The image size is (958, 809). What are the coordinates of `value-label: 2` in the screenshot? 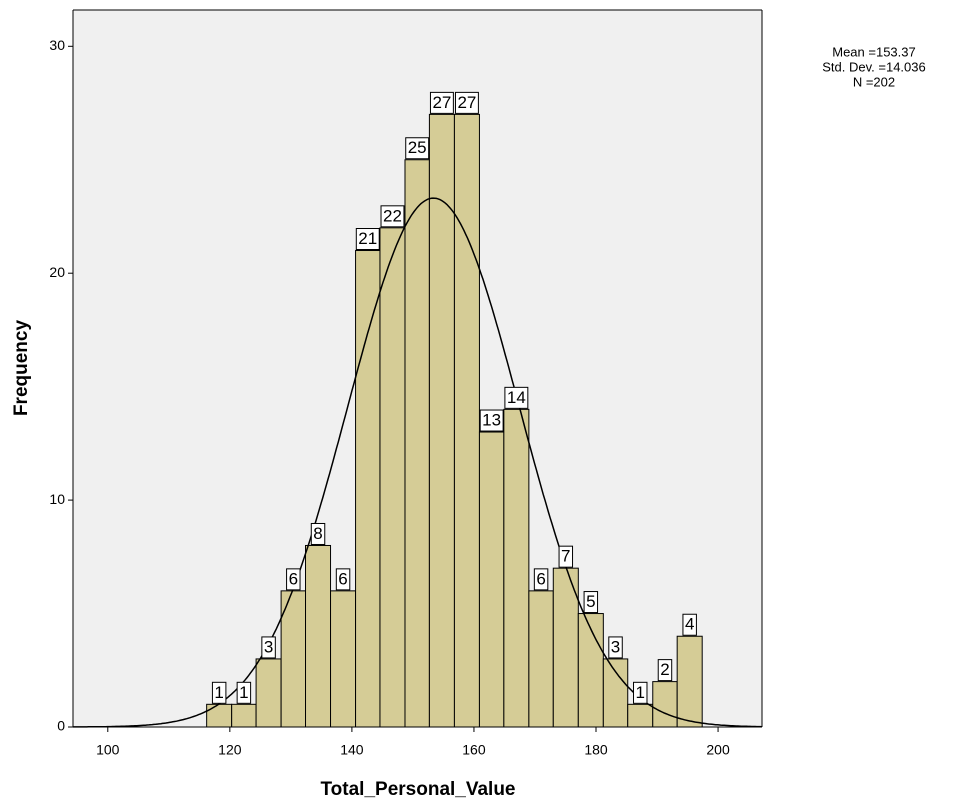 It's located at (664, 669).